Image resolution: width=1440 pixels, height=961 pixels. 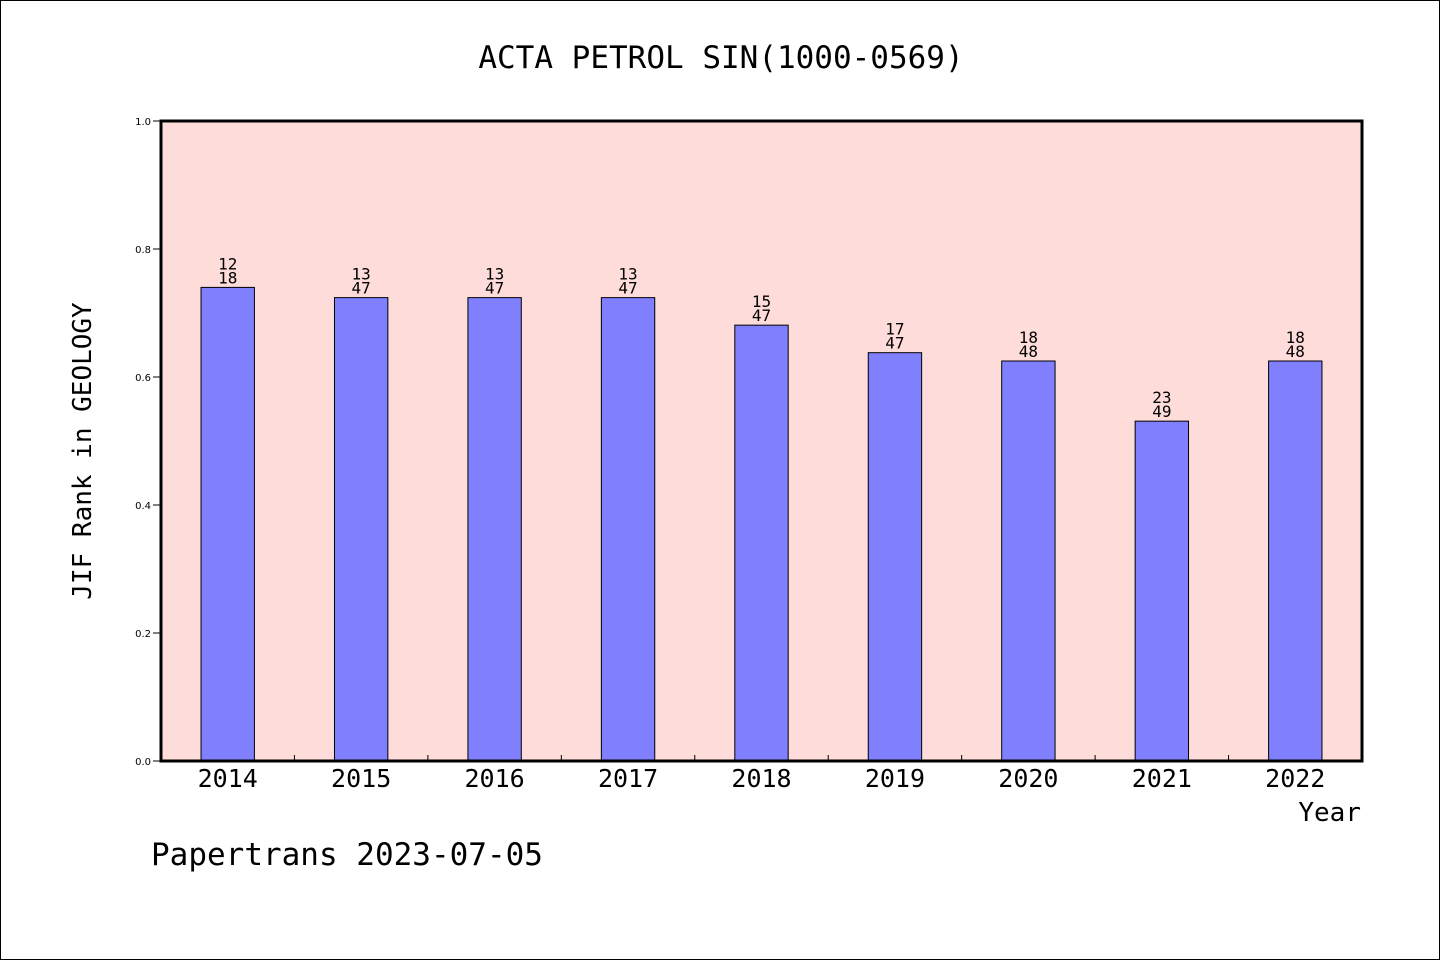 I want to click on x-axis: 2014 2015 2016 2017 2018 2019 2020 2021 2022, so click(x=761, y=774).